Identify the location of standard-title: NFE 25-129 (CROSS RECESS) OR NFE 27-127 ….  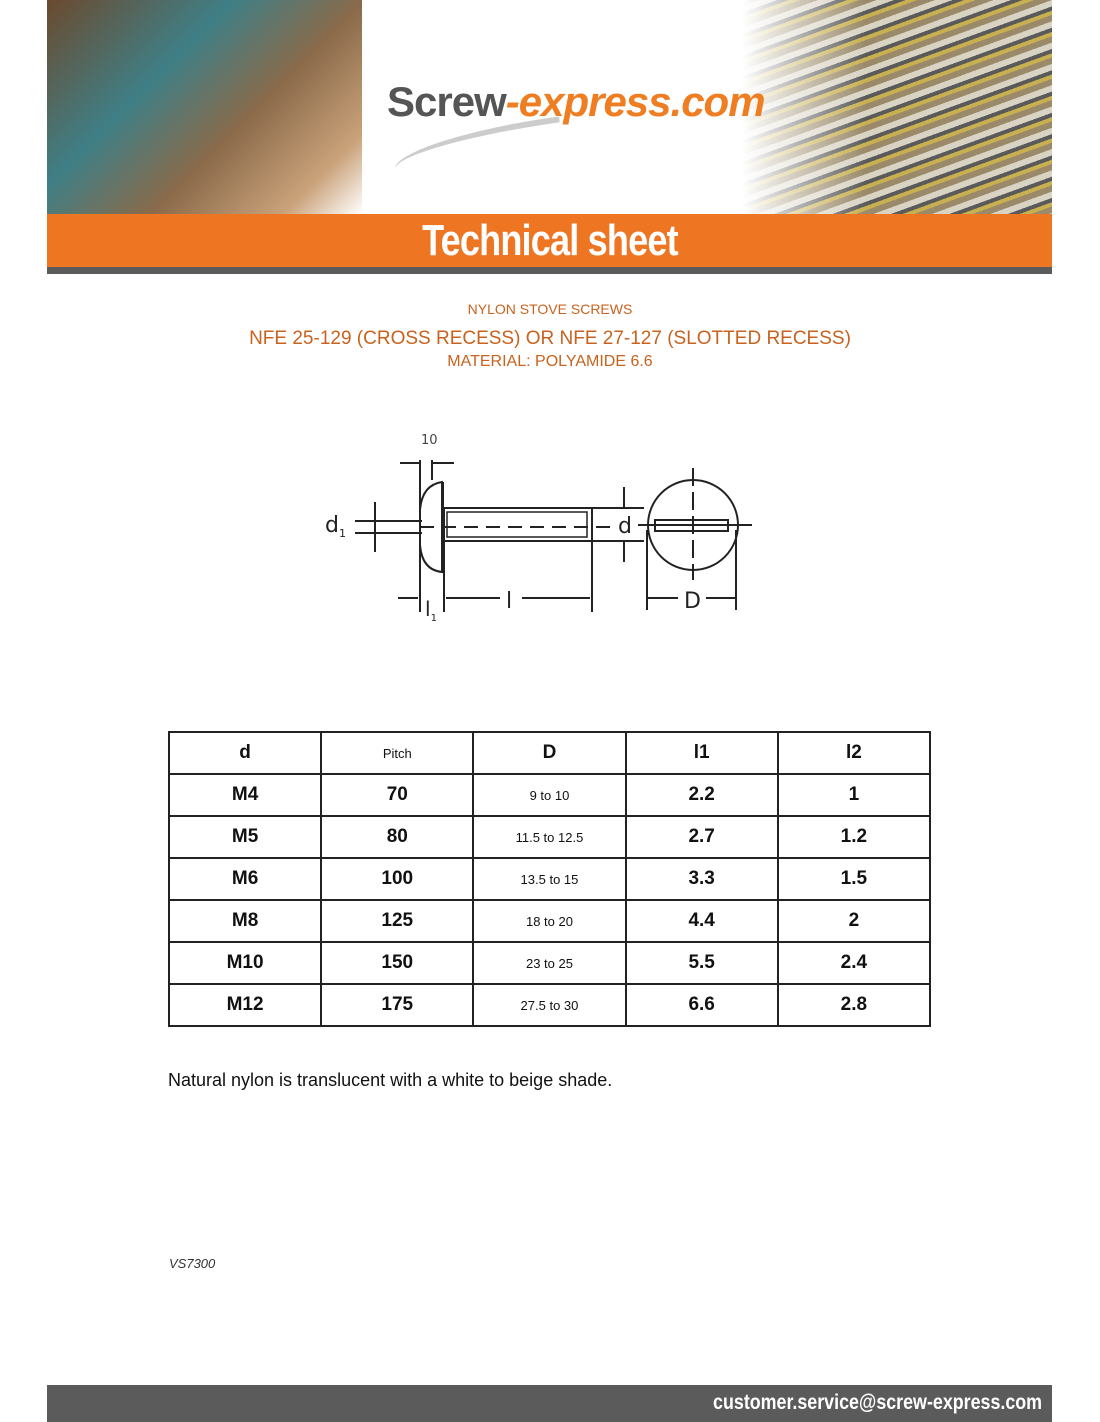
(550, 338).